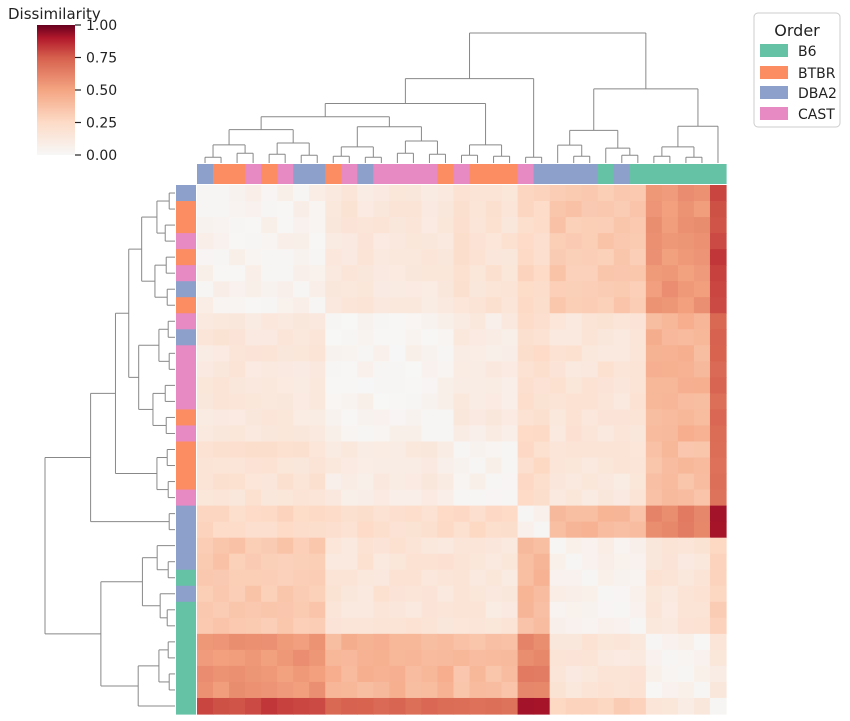 This screenshot has width=850, height=721. What do you see at coordinates (186, 305) in the screenshot?
I see `row-group-color-cell` at bounding box center [186, 305].